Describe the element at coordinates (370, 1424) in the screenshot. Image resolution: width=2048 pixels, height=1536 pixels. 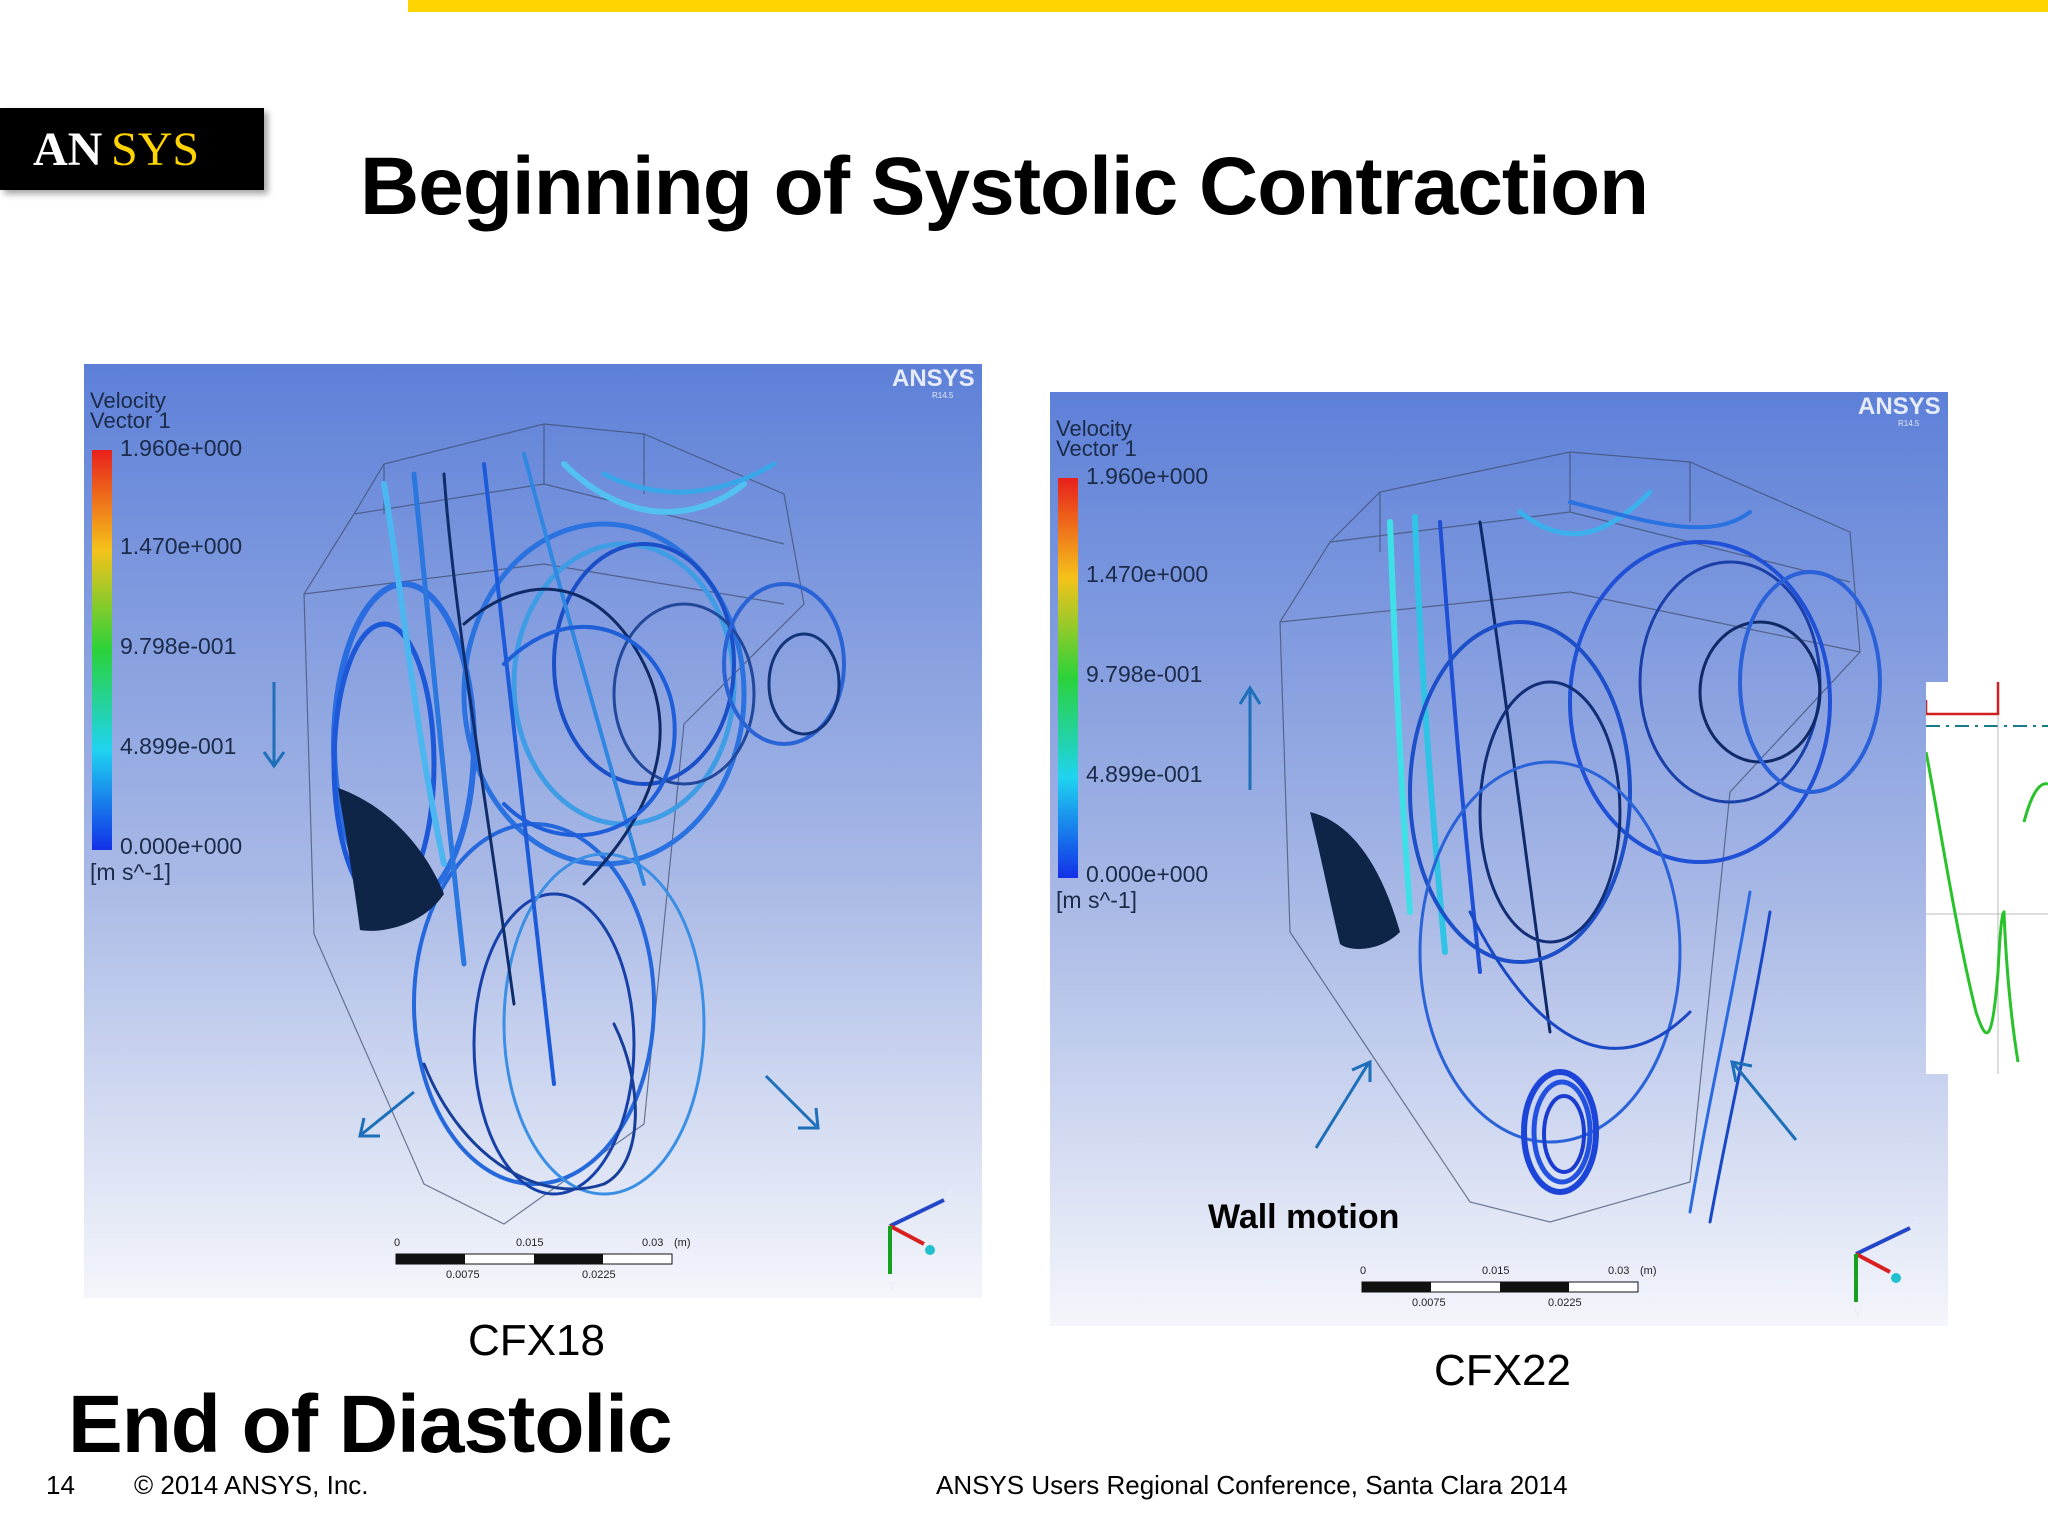
I see `section-label: End of Diastolic` at that location.